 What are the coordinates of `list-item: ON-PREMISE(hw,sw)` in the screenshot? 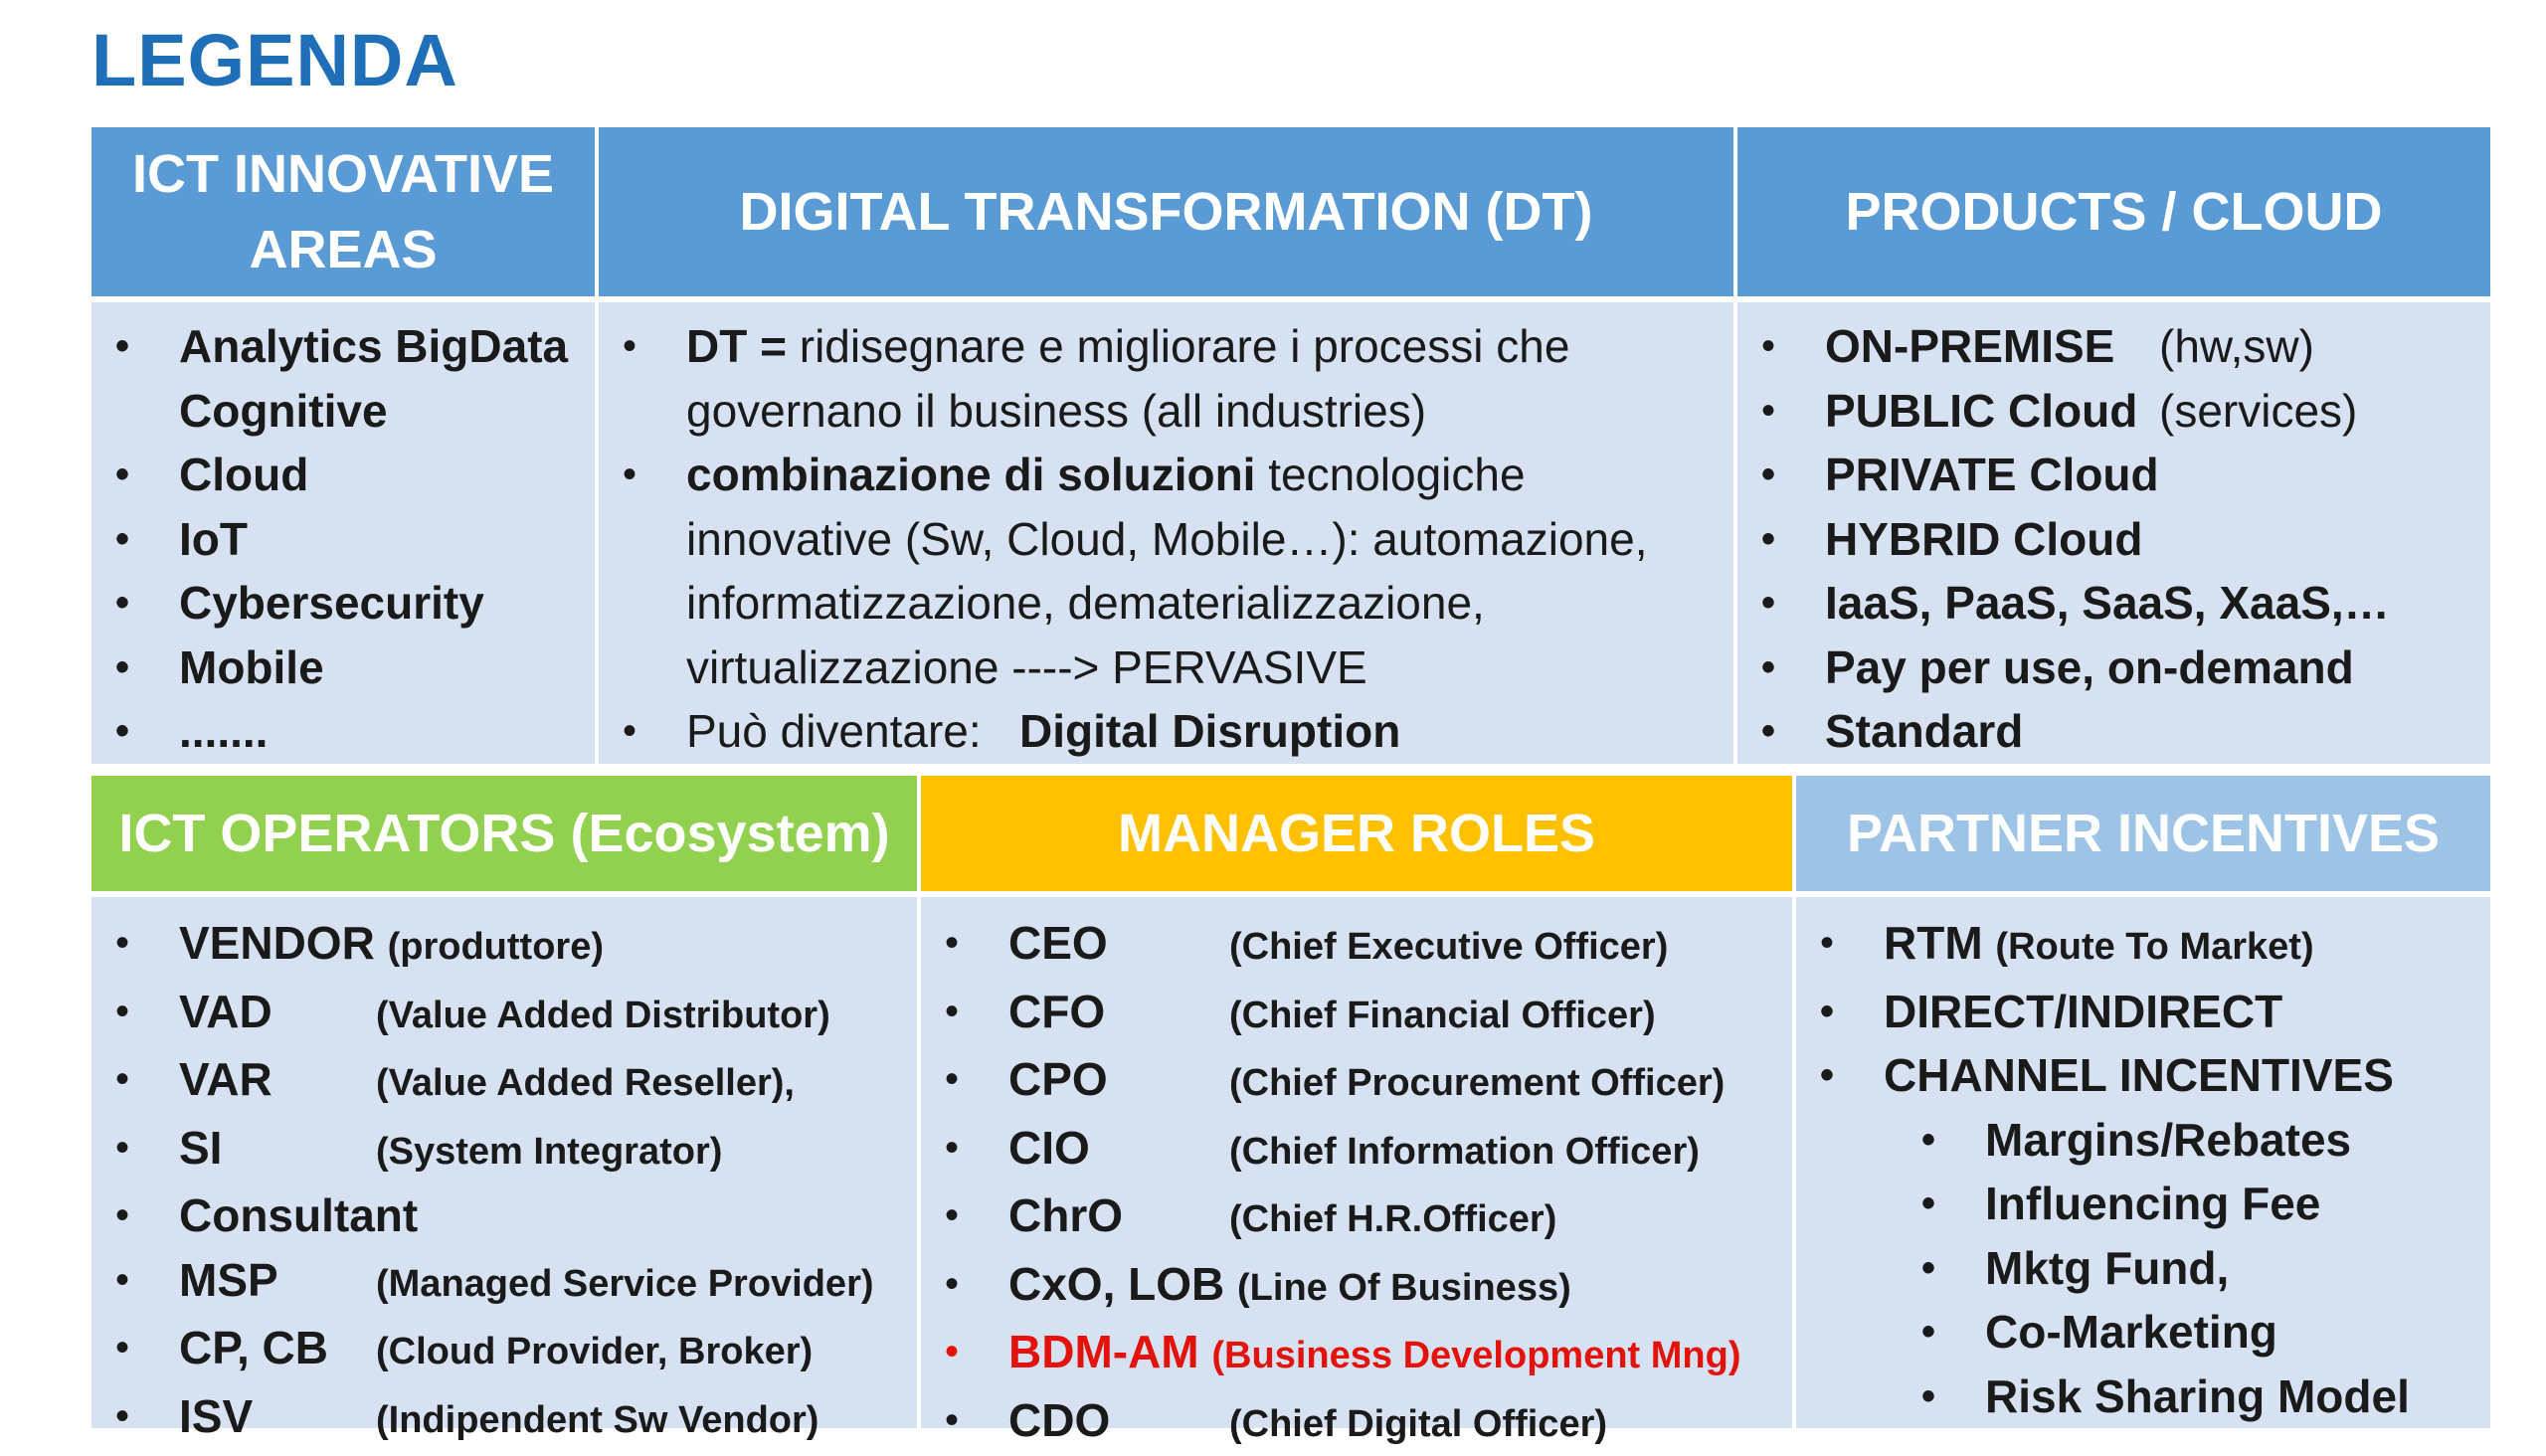 It's located at (2117, 346).